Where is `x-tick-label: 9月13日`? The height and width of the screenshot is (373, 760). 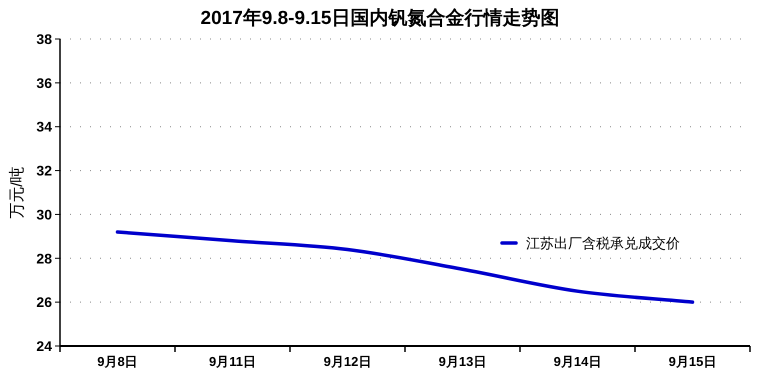
x-tick-label: 9月13日 is located at coordinates (462, 361).